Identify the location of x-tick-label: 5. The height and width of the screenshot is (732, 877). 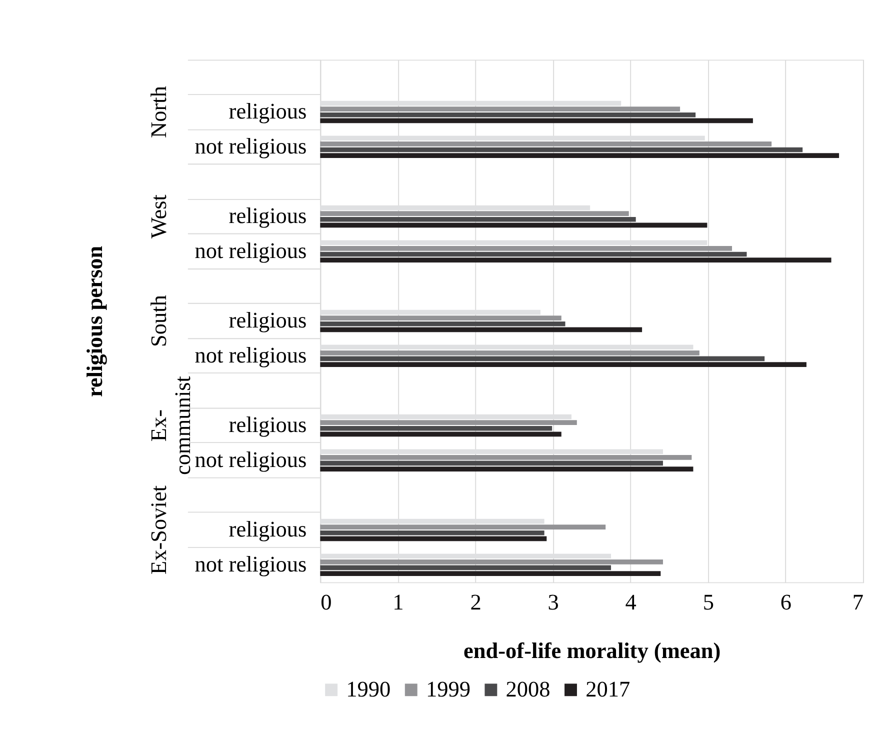
(708, 602).